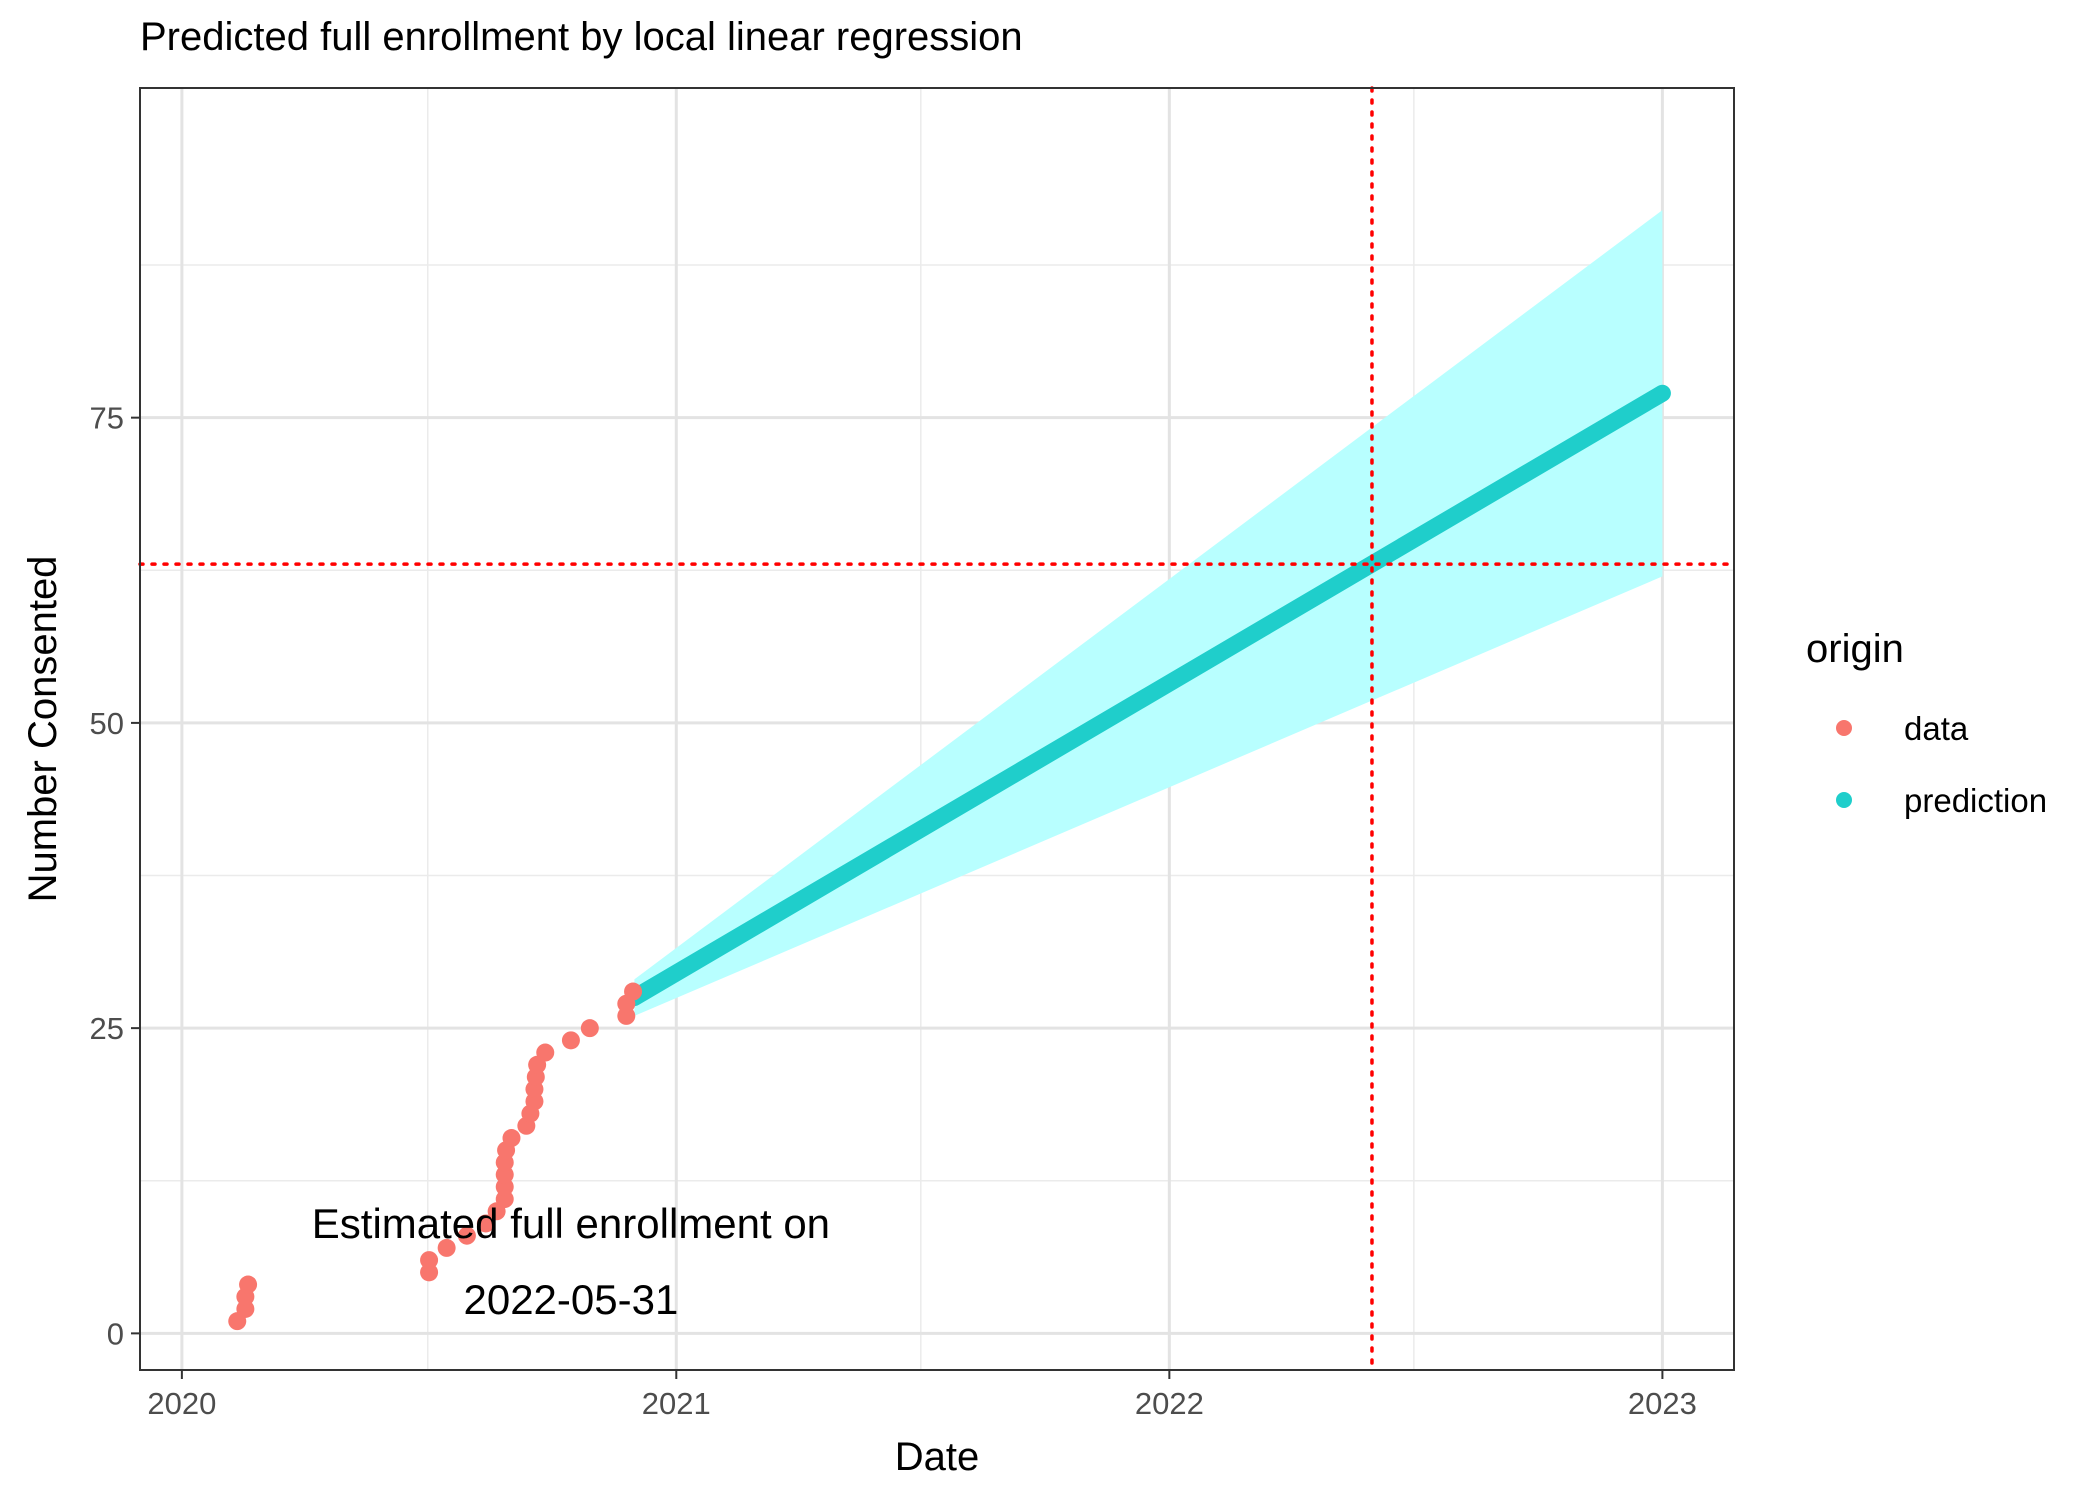  What do you see at coordinates (1844, 728) in the screenshot?
I see `legend-key-data` at bounding box center [1844, 728].